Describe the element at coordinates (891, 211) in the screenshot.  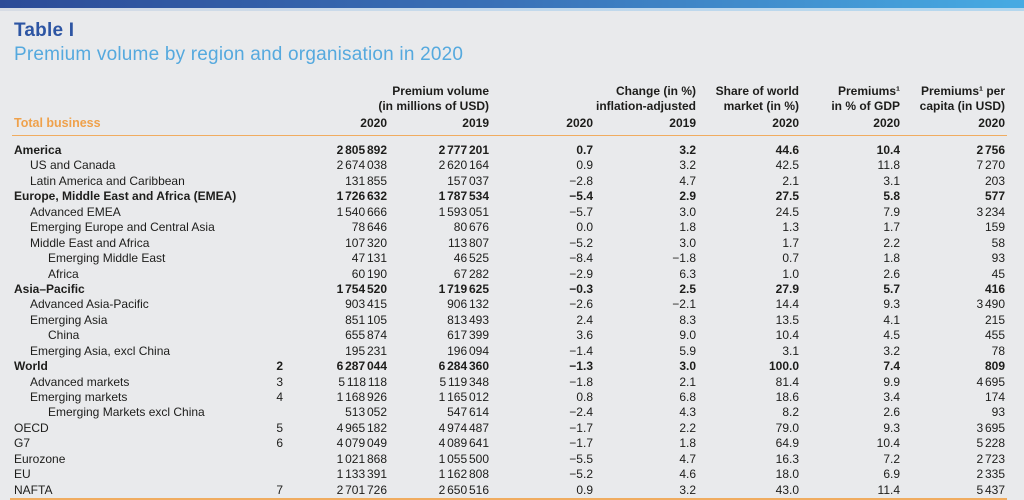
I see `cell-premiums-gdp-2020: 7.9` at that location.